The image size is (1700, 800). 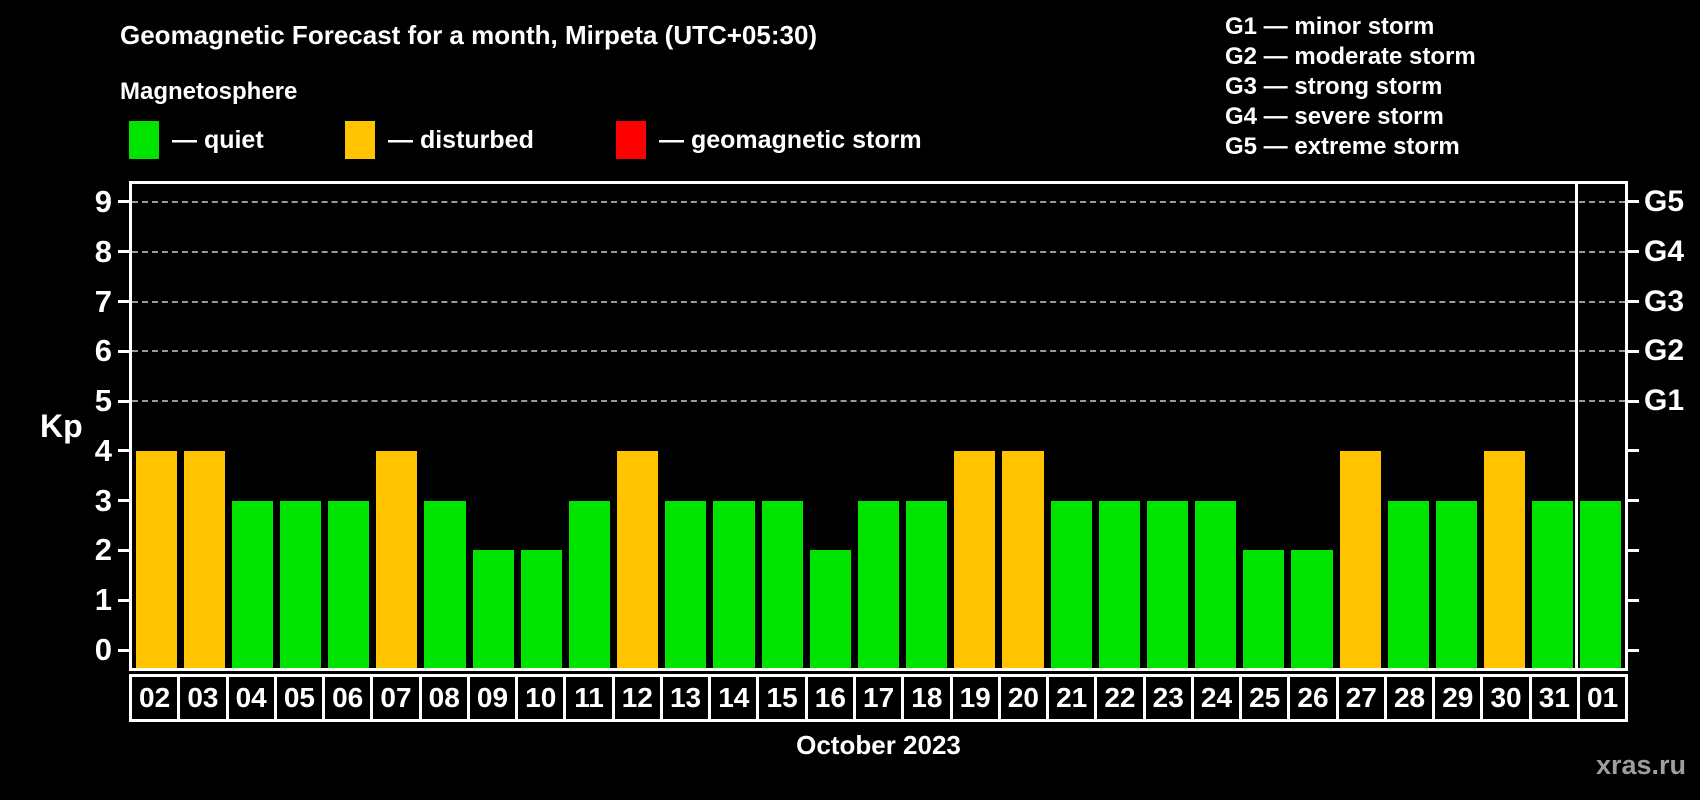 I want to click on g-legend-line-3: G3 — strong storm, so click(x=1334, y=86).